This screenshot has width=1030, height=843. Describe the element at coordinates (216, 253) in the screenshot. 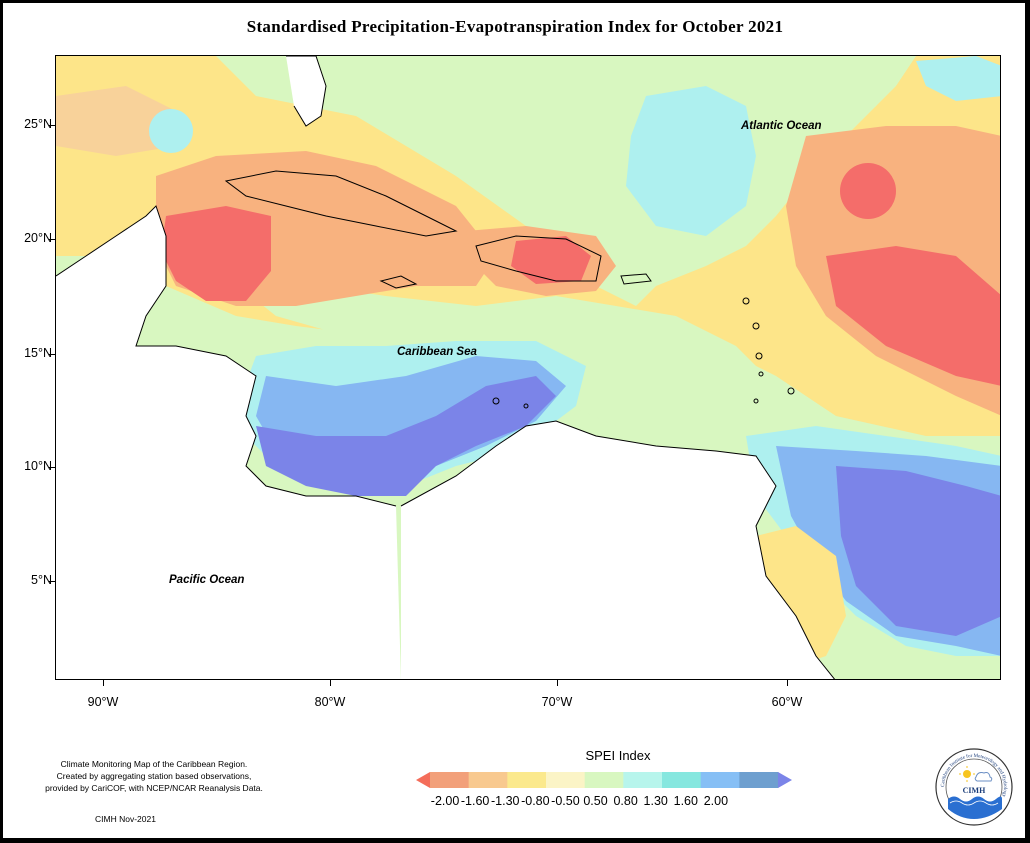

I see `very-dry-honduras` at that location.